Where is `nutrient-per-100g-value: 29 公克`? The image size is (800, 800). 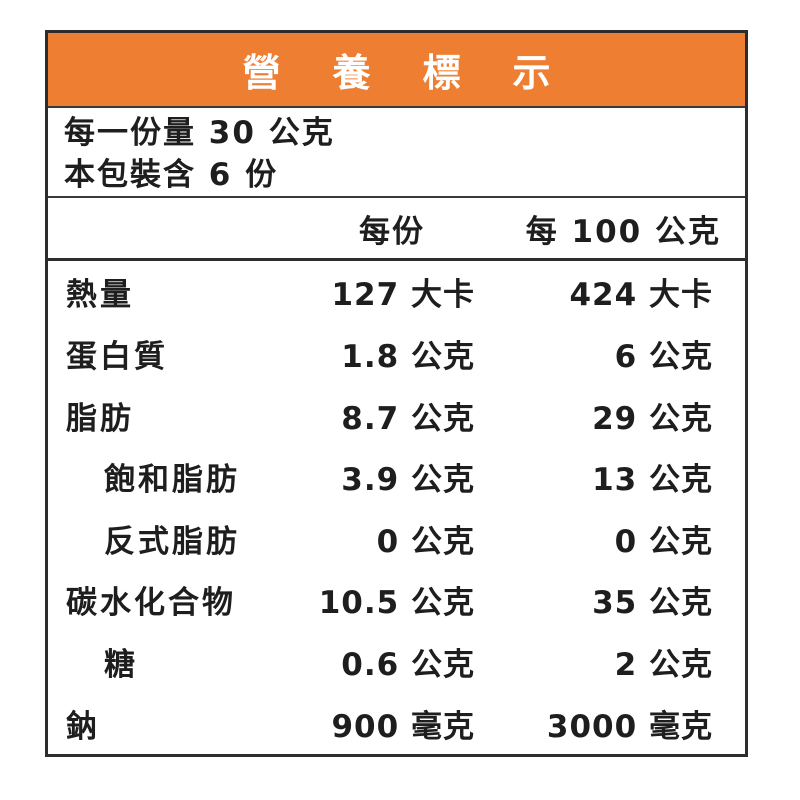 nutrient-per-100g-value: 29 公克 is located at coordinates (652, 418).